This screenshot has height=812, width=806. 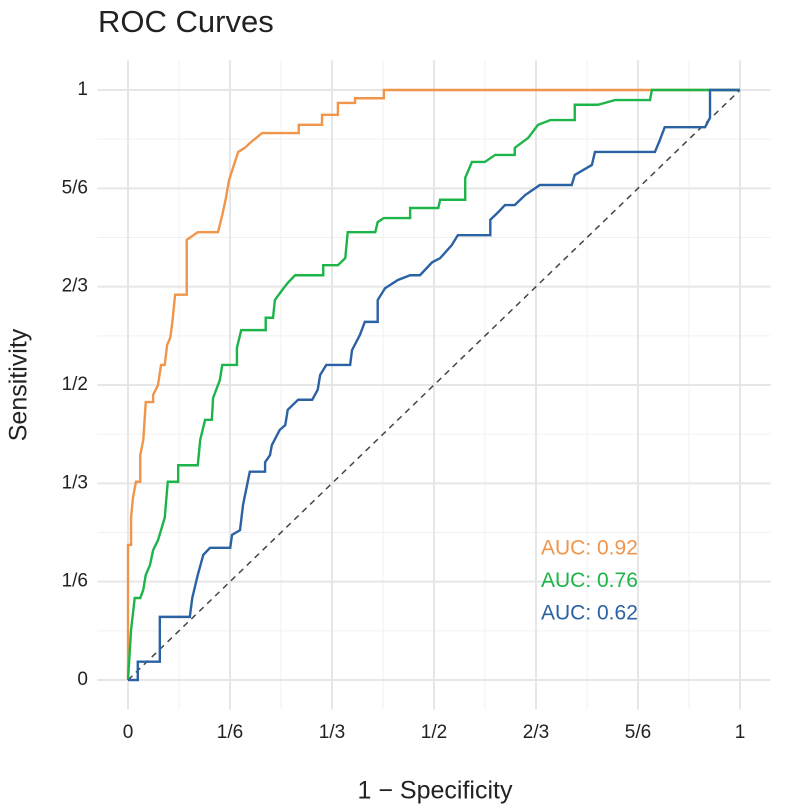 I want to click on y-tick-label: 5/6, so click(x=75, y=187).